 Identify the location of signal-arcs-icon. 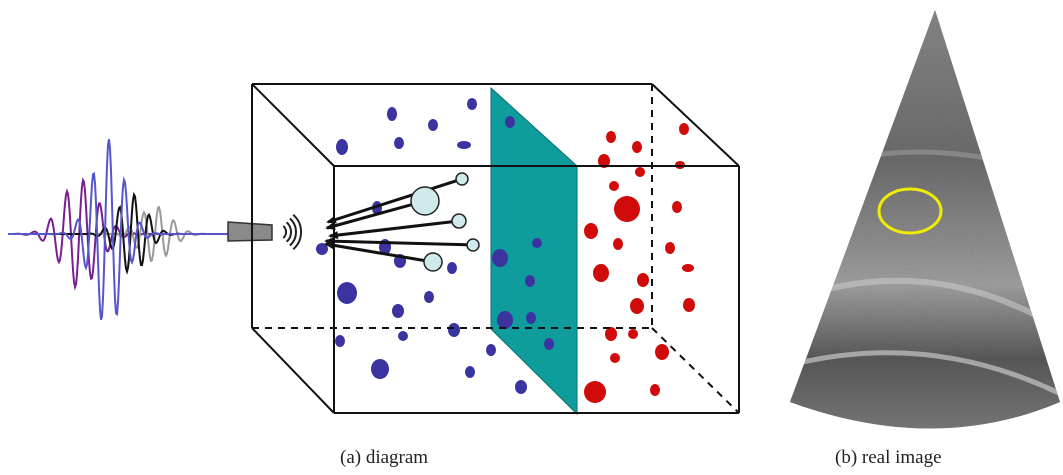
(292, 232).